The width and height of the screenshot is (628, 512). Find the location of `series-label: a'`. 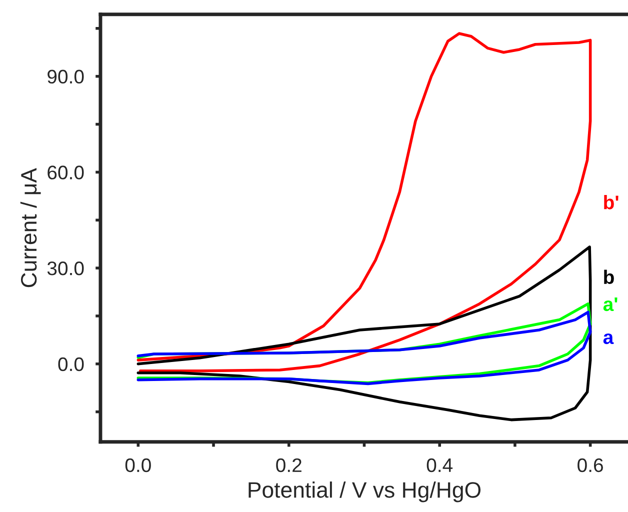

series-label: a' is located at coordinates (610, 305).